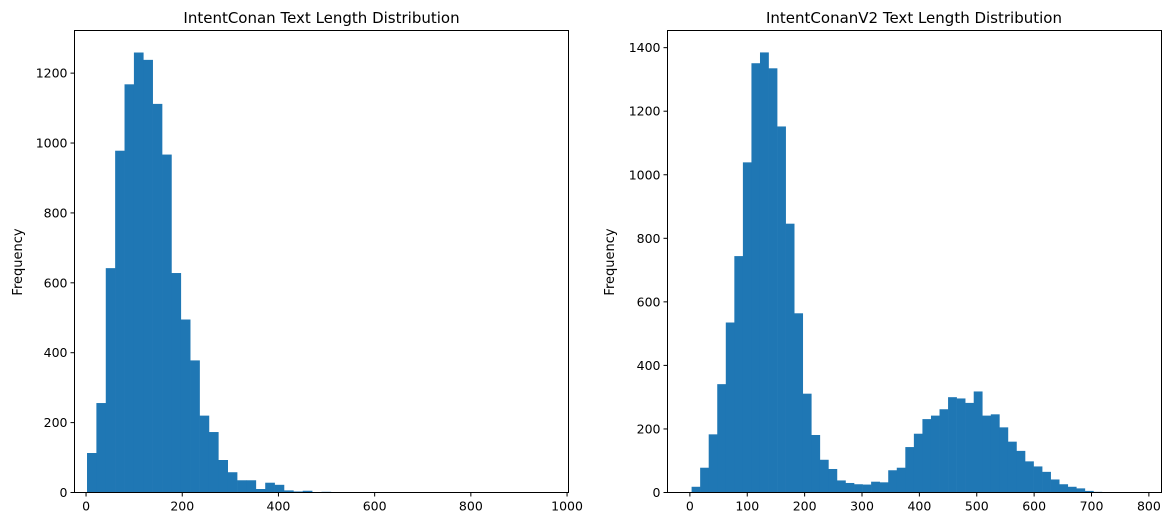 This screenshot has width=1171, height=526. I want to click on chart-title: IntentConanV2 Text Length Distribution, so click(914, 18).